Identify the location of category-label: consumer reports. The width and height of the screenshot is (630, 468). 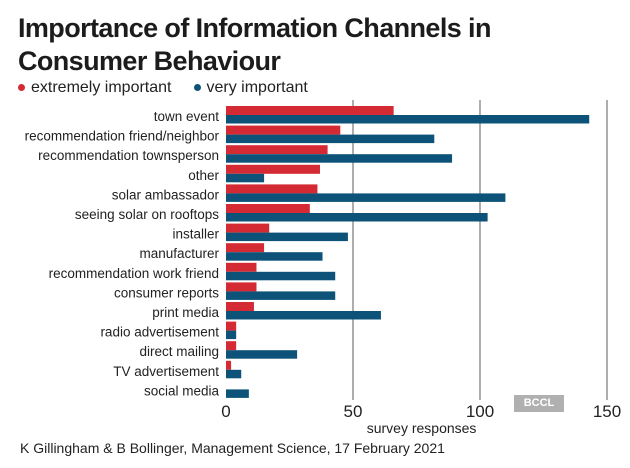
(166, 292).